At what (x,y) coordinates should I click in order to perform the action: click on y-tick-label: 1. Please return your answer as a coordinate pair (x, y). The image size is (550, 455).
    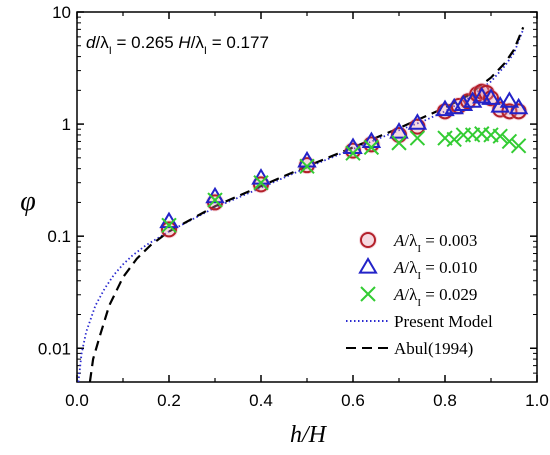
    Looking at the image, I should click on (66, 124).